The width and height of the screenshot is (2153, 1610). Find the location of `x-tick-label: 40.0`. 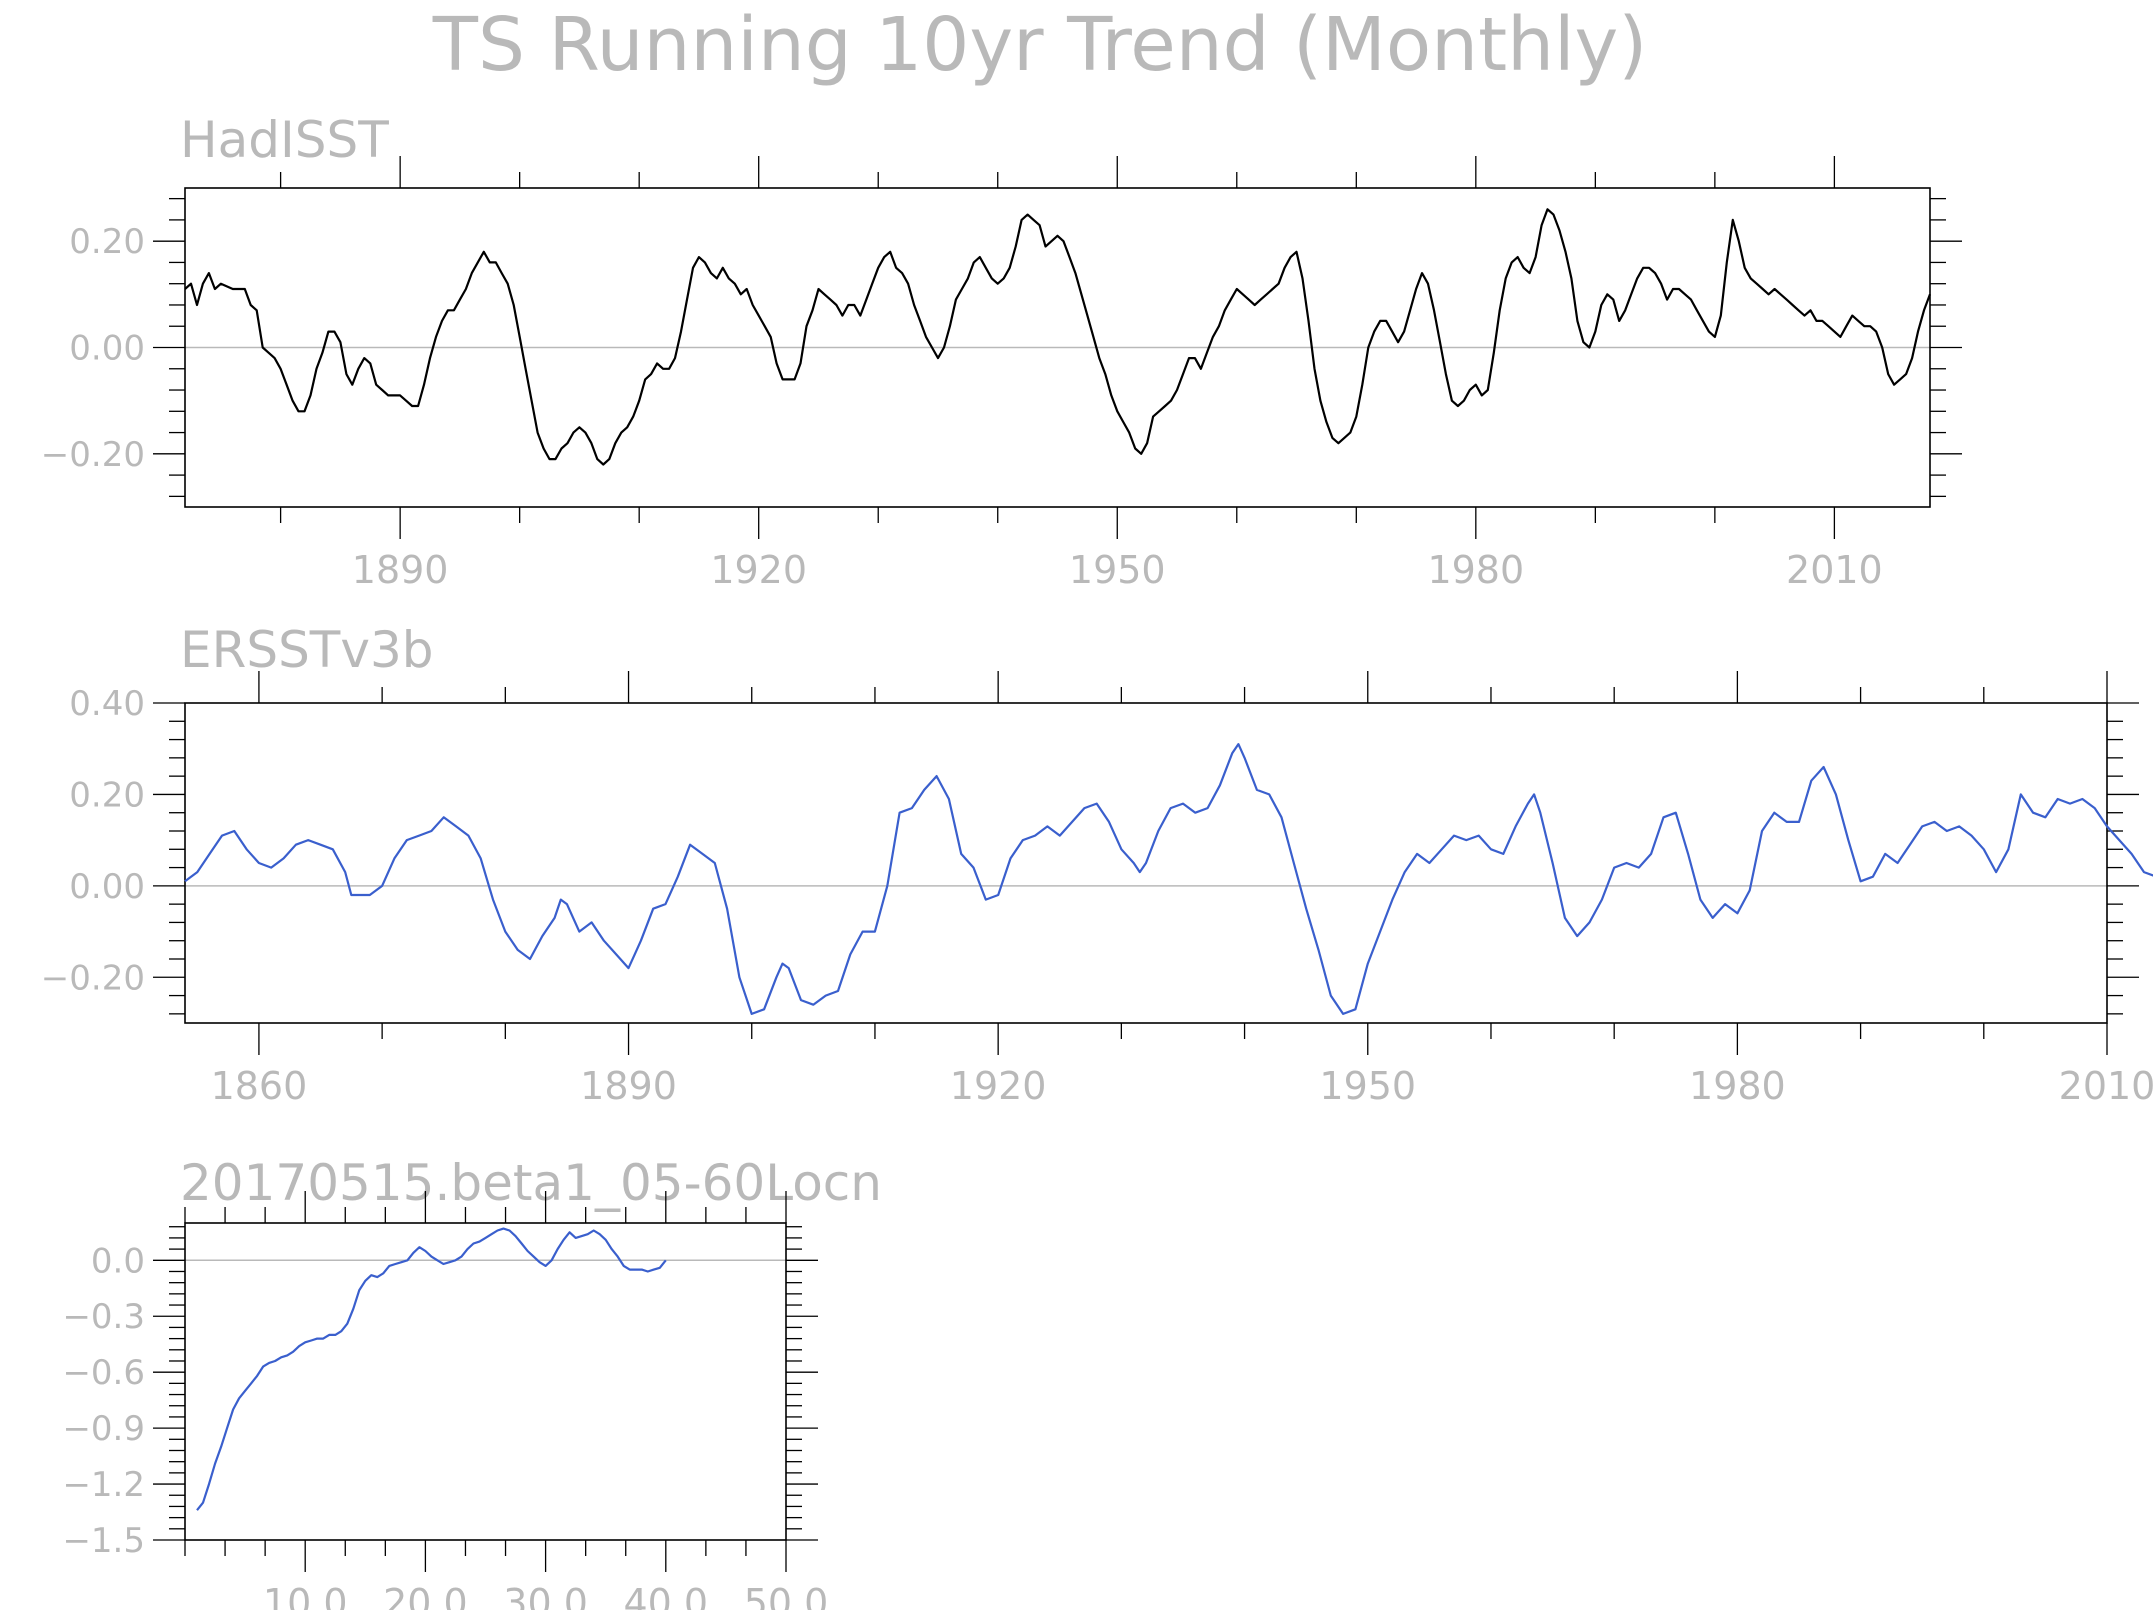

x-tick-label: 40.0 is located at coordinates (665, 1595).